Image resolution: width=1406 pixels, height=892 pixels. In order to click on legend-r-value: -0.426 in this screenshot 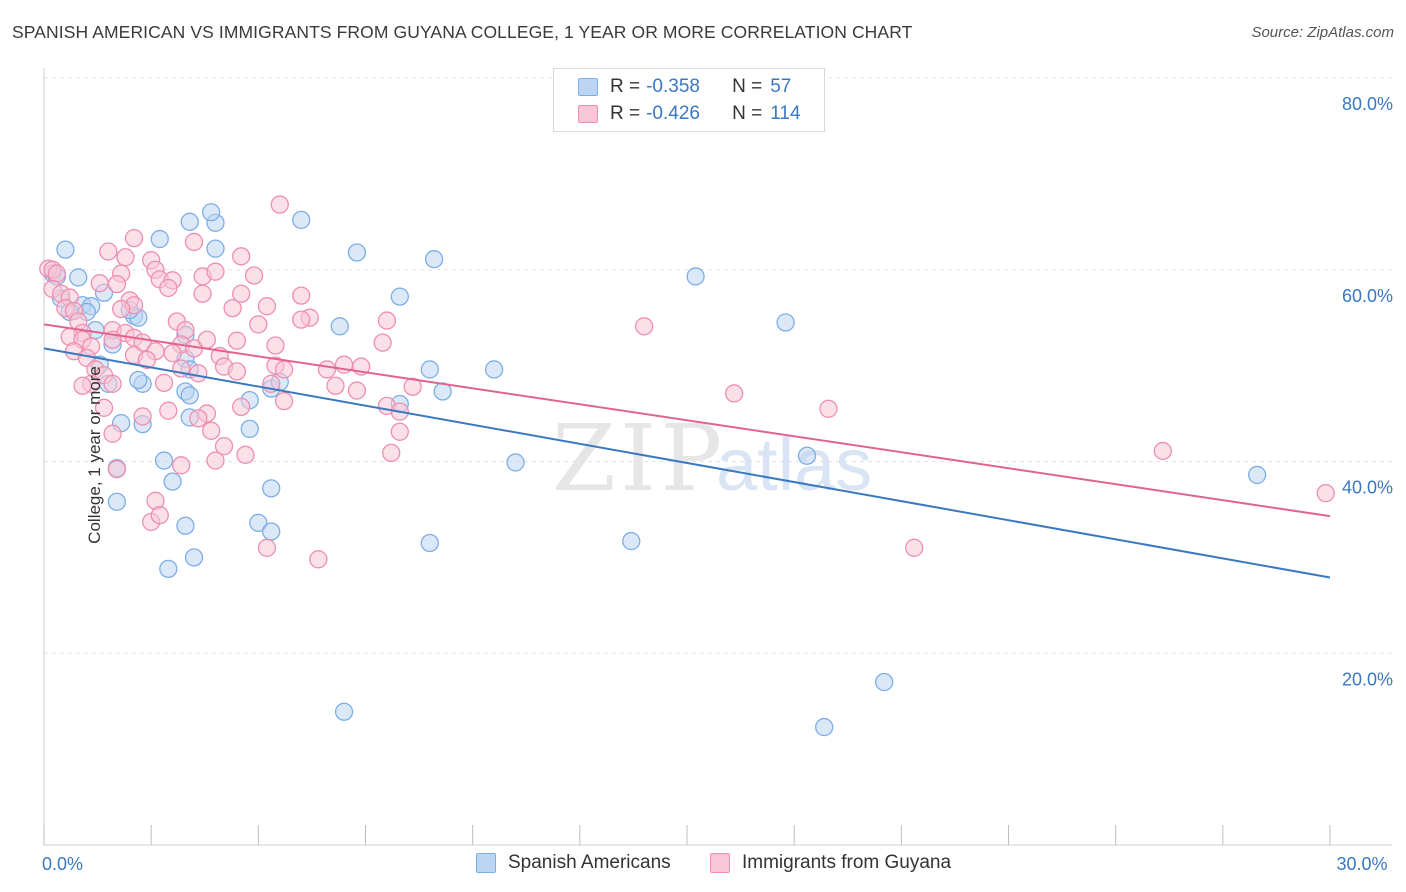, I will do `click(673, 113)`.